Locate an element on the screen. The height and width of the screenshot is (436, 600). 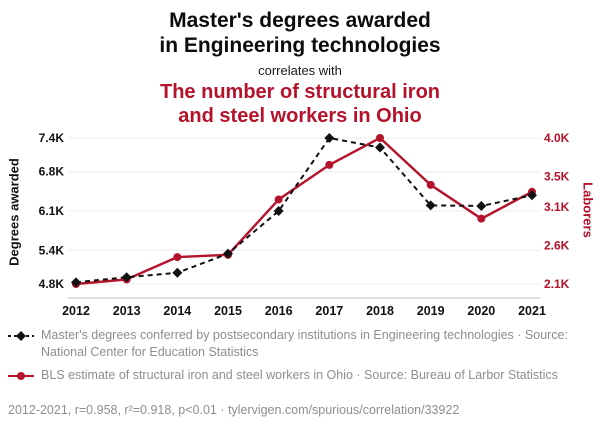
right-tick-label: 2.6K is located at coordinates (557, 246).